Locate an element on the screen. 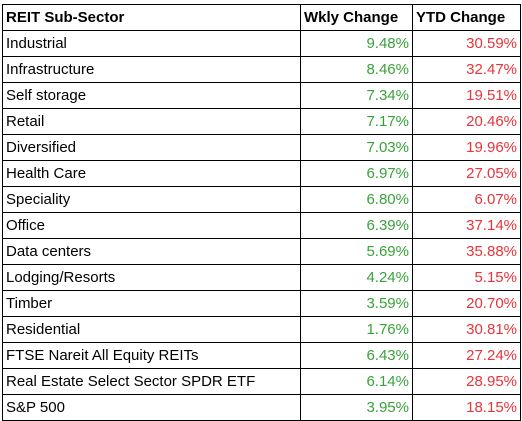 This screenshot has width=522, height=421. ytd-change-cell: 20.46% is located at coordinates (466, 121).